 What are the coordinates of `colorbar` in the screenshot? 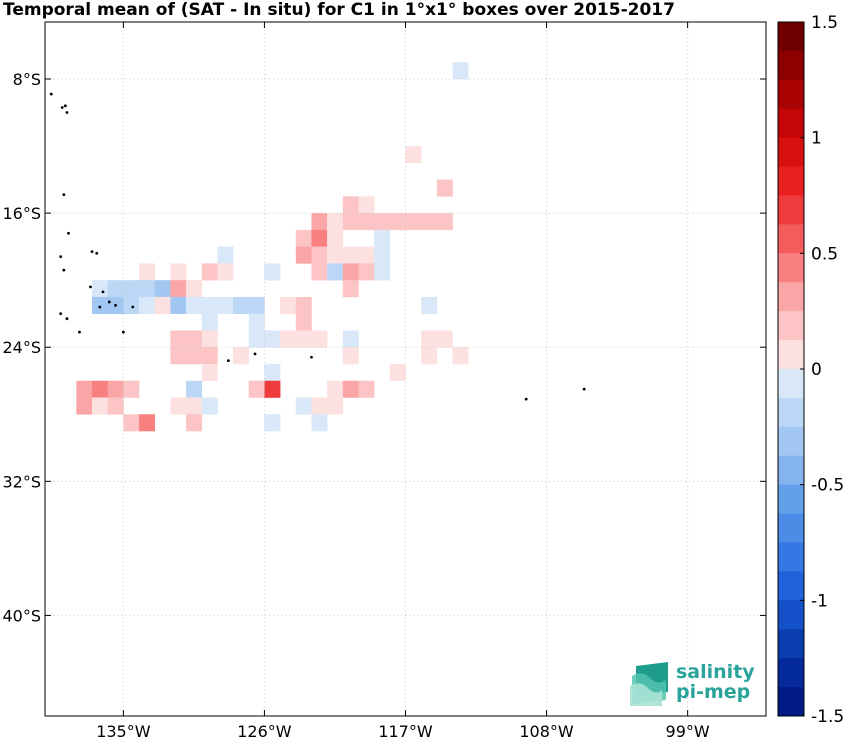 It's located at (791, 369).